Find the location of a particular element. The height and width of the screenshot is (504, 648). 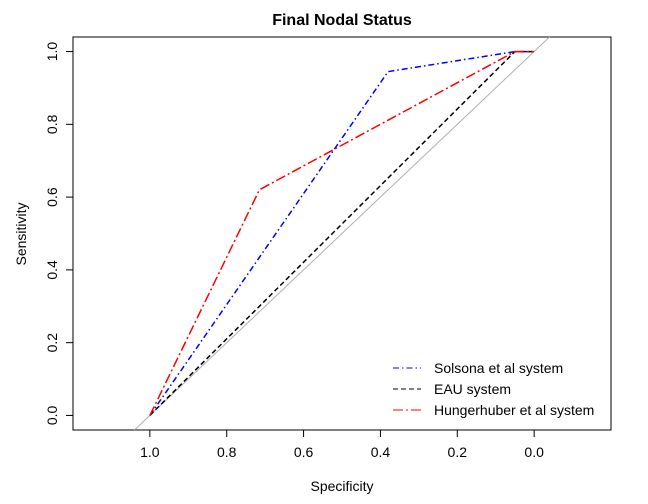

y-tick-label: 0.4 is located at coordinates (52, 270).